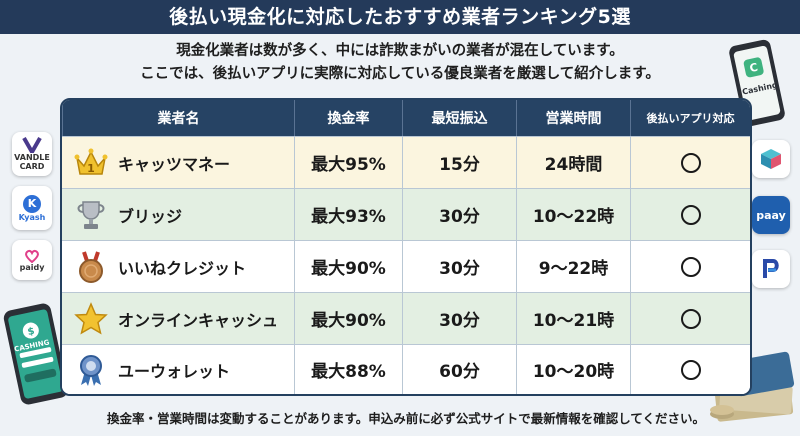 The width and height of the screenshot is (800, 436). I want to click on kyash-k-icon: K, so click(32, 203).